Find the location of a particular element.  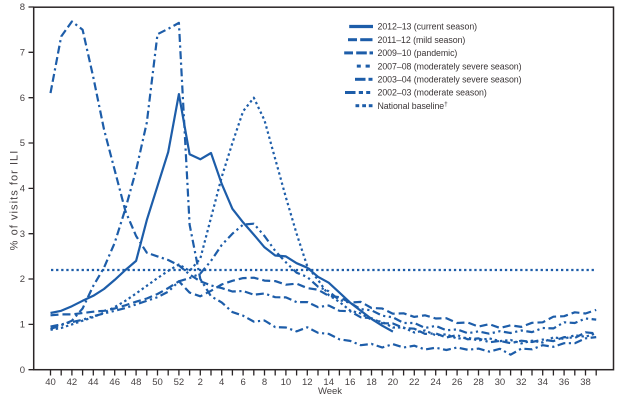

svg-text:2007–08 (moderately severe sea: 2007–08 (moderately severe season) is located at coordinates (450, 66).